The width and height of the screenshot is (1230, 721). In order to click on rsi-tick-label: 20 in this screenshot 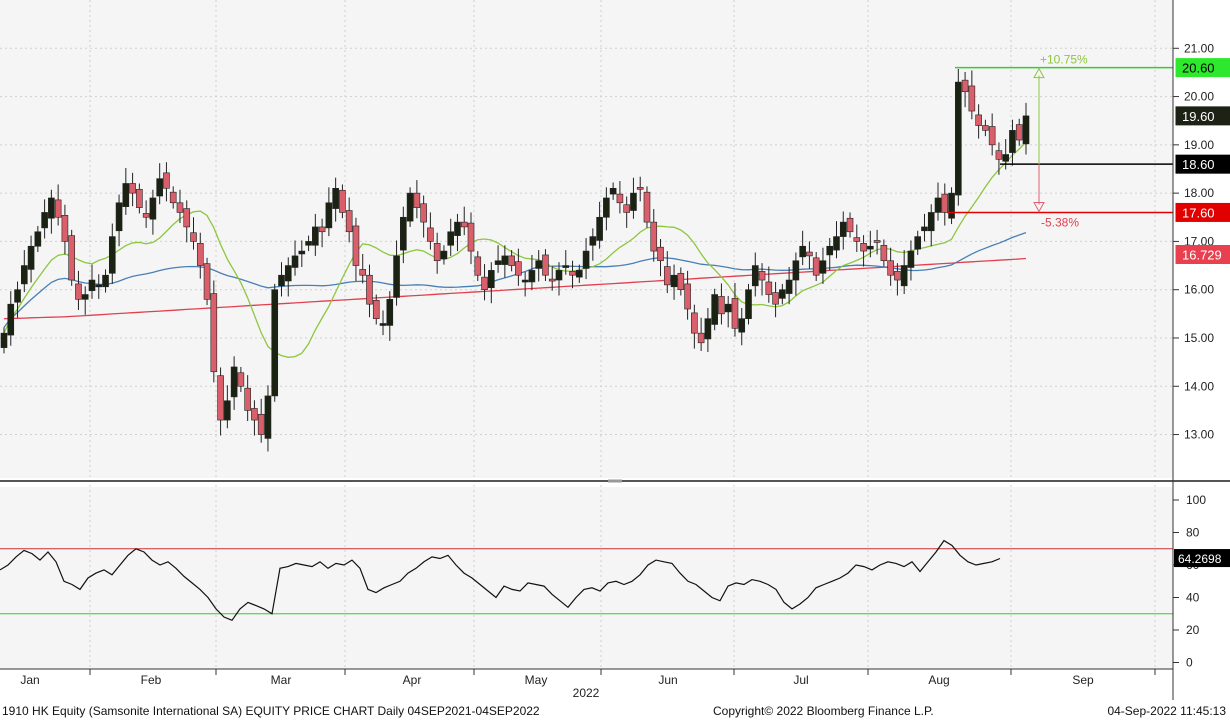, I will do `click(1193, 630)`.